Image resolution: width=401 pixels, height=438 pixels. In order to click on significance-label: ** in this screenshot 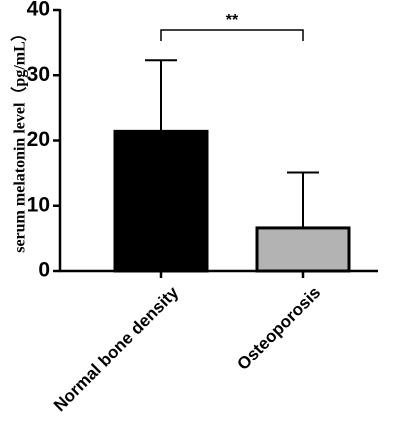, I will do `click(232, 20)`.